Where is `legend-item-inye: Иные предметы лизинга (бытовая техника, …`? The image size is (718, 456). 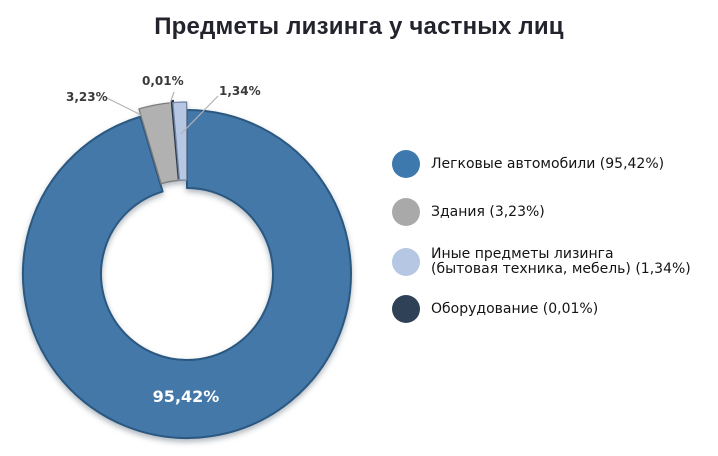 legend-item-inye: Иные предметы лизинга (бытовая техника, … is located at coordinates (541, 262).